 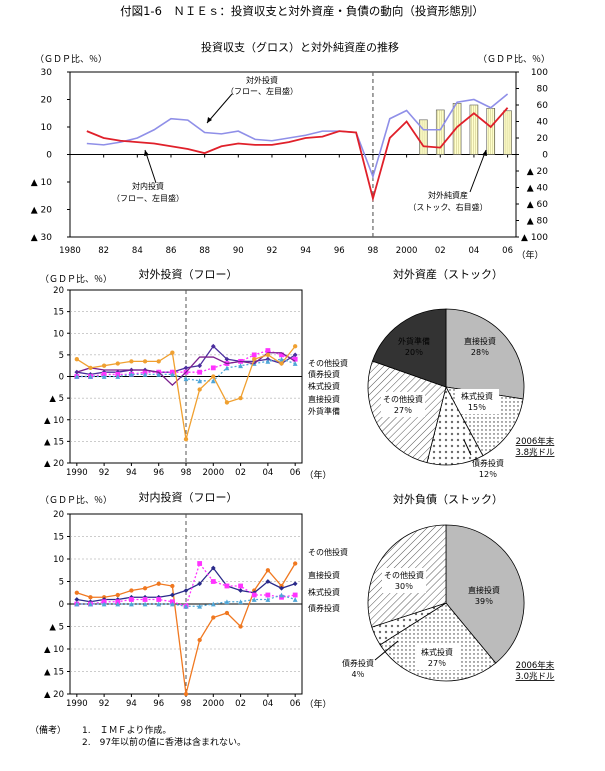 What do you see at coordinates (54, 650) in the screenshot?
I see `y-tick-label: ▲ 10` at bounding box center [54, 650].